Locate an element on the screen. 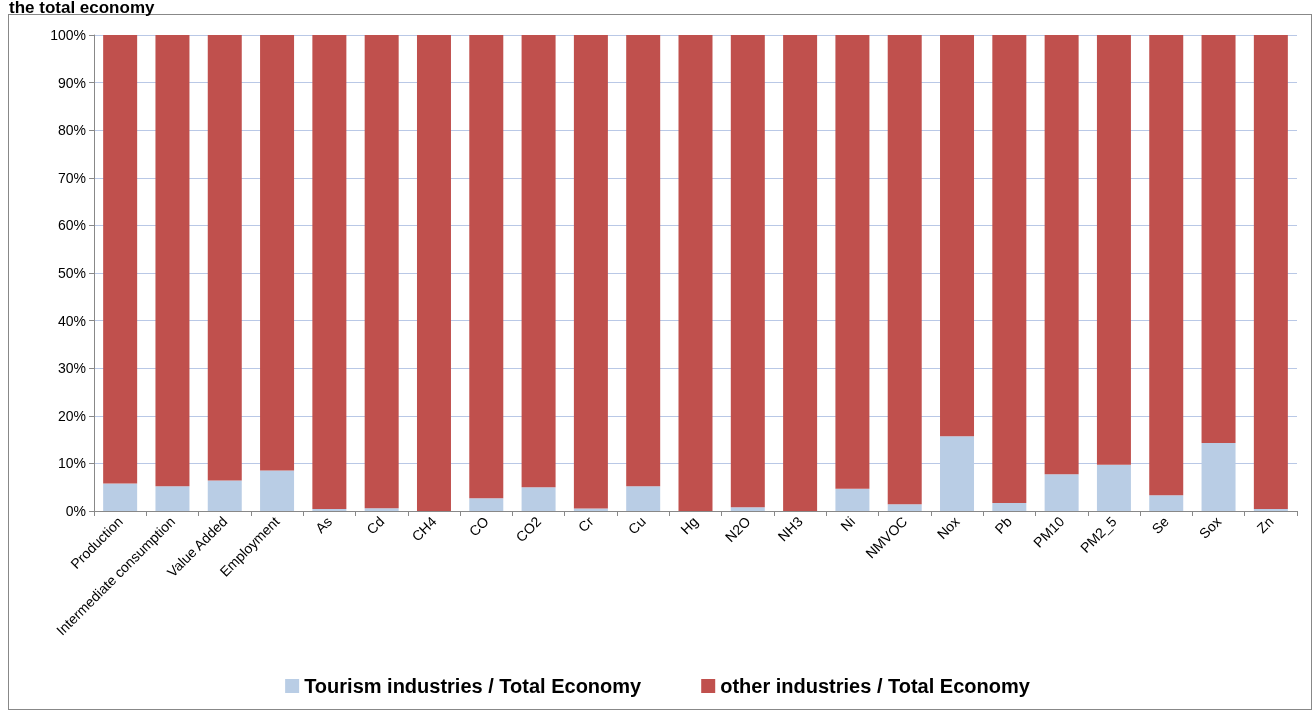 This screenshot has height=713, width=1315. x-tick-label: Cu is located at coordinates (636, 525).